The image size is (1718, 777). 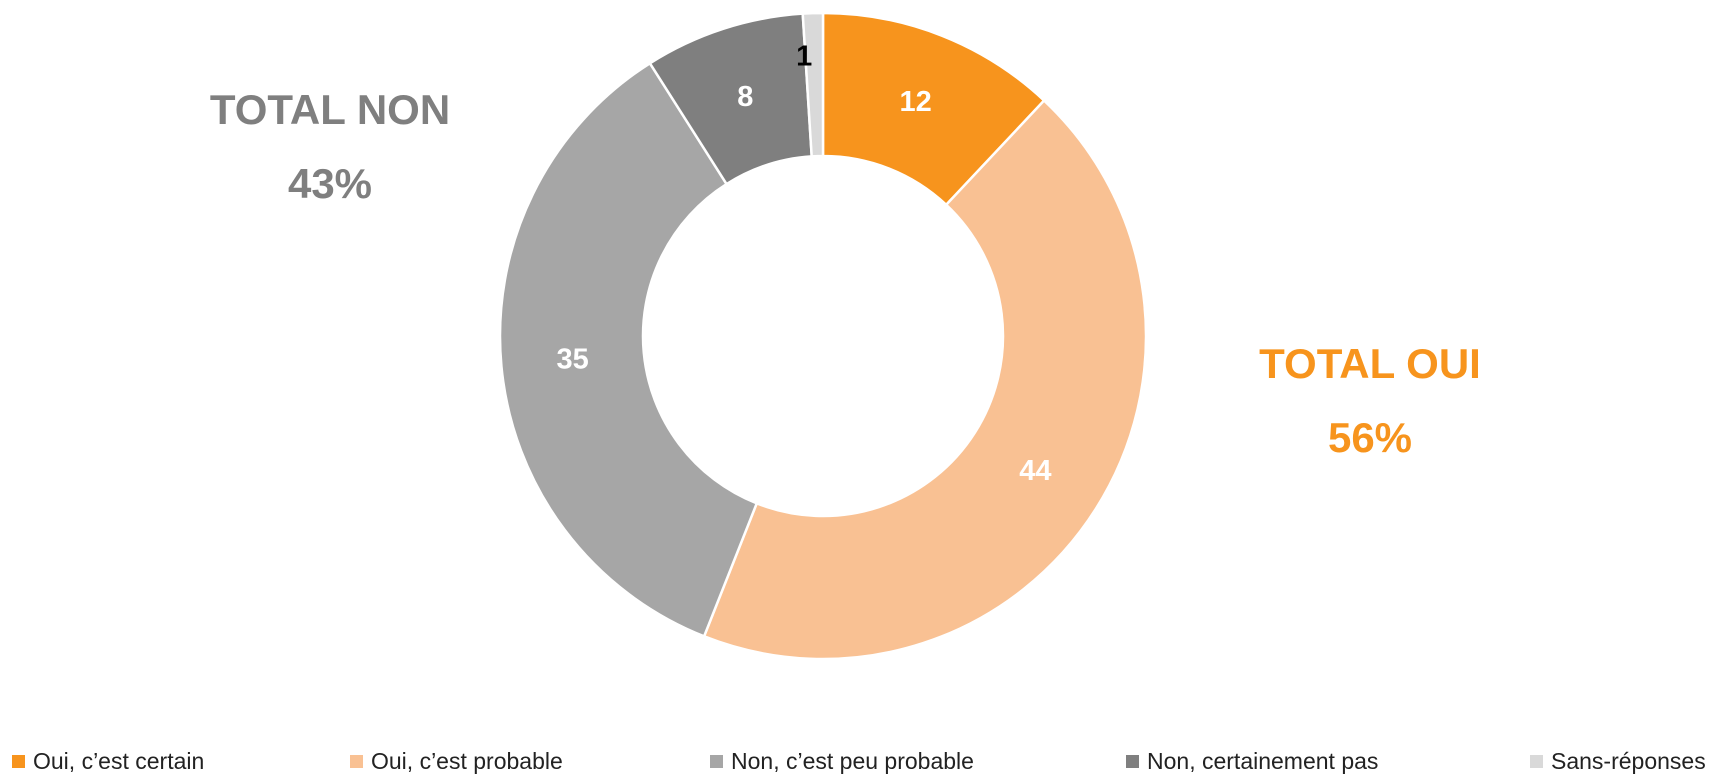 I want to click on donut-slice-non-peu-probable, so click(x=628, y=349).